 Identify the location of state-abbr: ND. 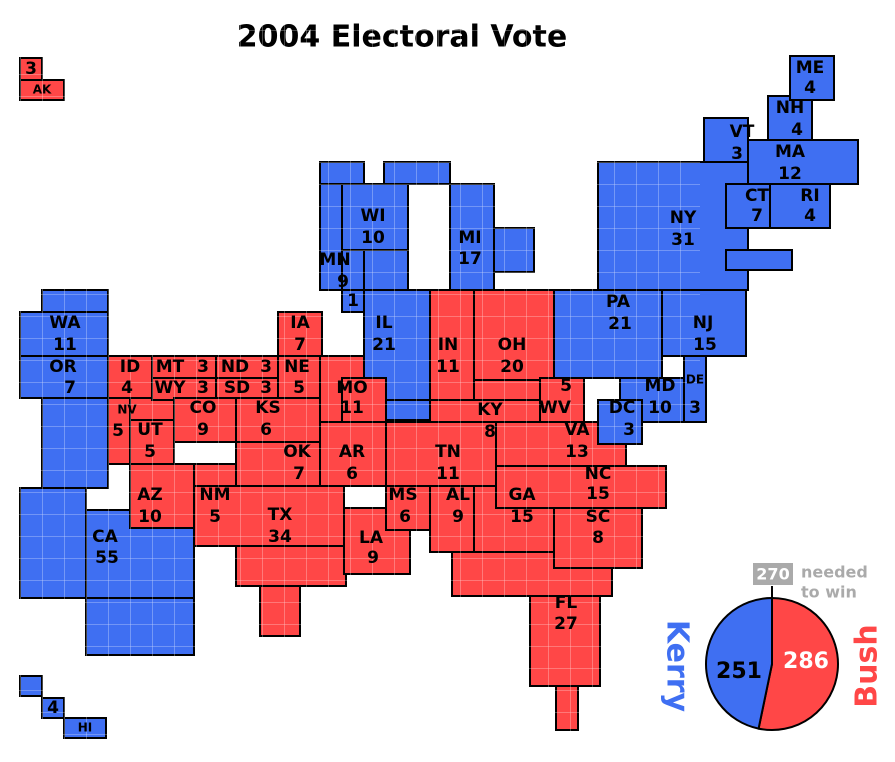
(235, 367).